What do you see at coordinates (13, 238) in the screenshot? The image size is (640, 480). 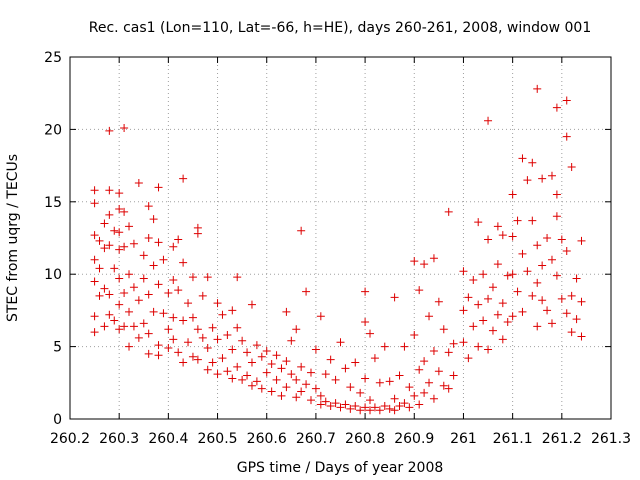 I see `y-axis-label: STEC from uqrg / TECUs` at bounding box center [13, 238].